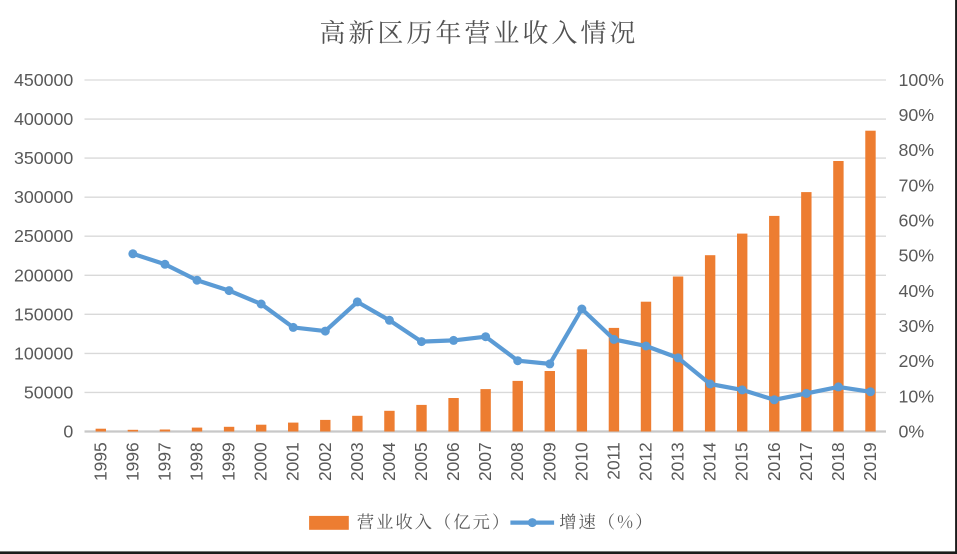  I want to click on svg-text: 1997, so click(164, 461).